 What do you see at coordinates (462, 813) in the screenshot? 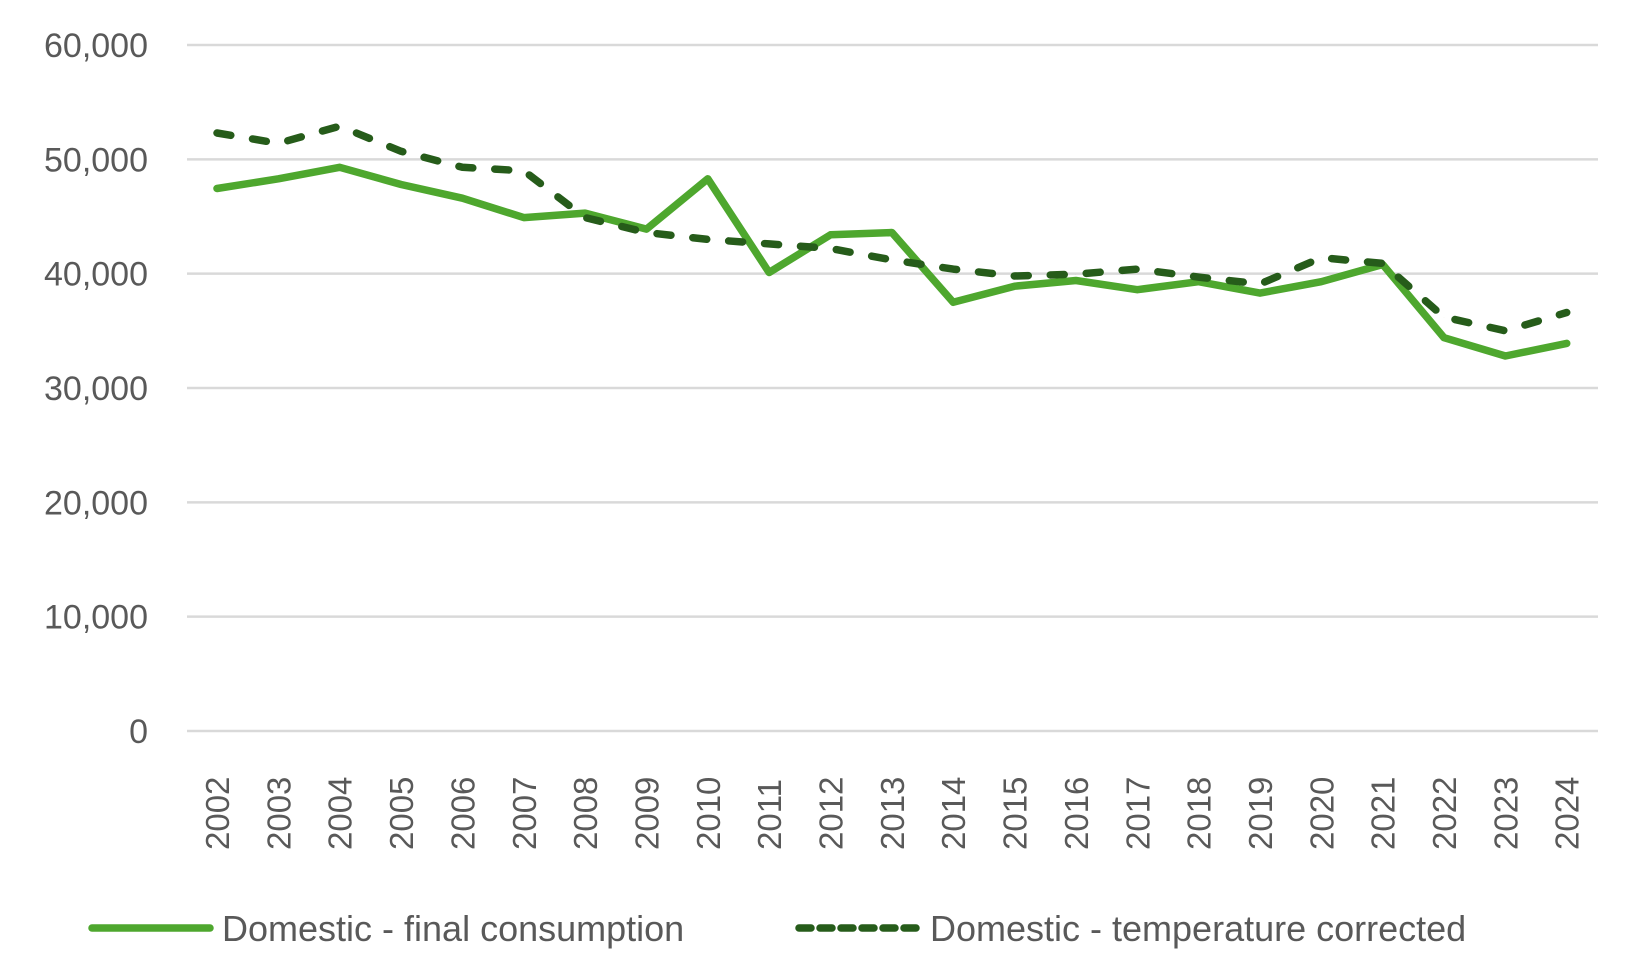
I see `x-tick-label: 2006` at bounding box center [462, 813].